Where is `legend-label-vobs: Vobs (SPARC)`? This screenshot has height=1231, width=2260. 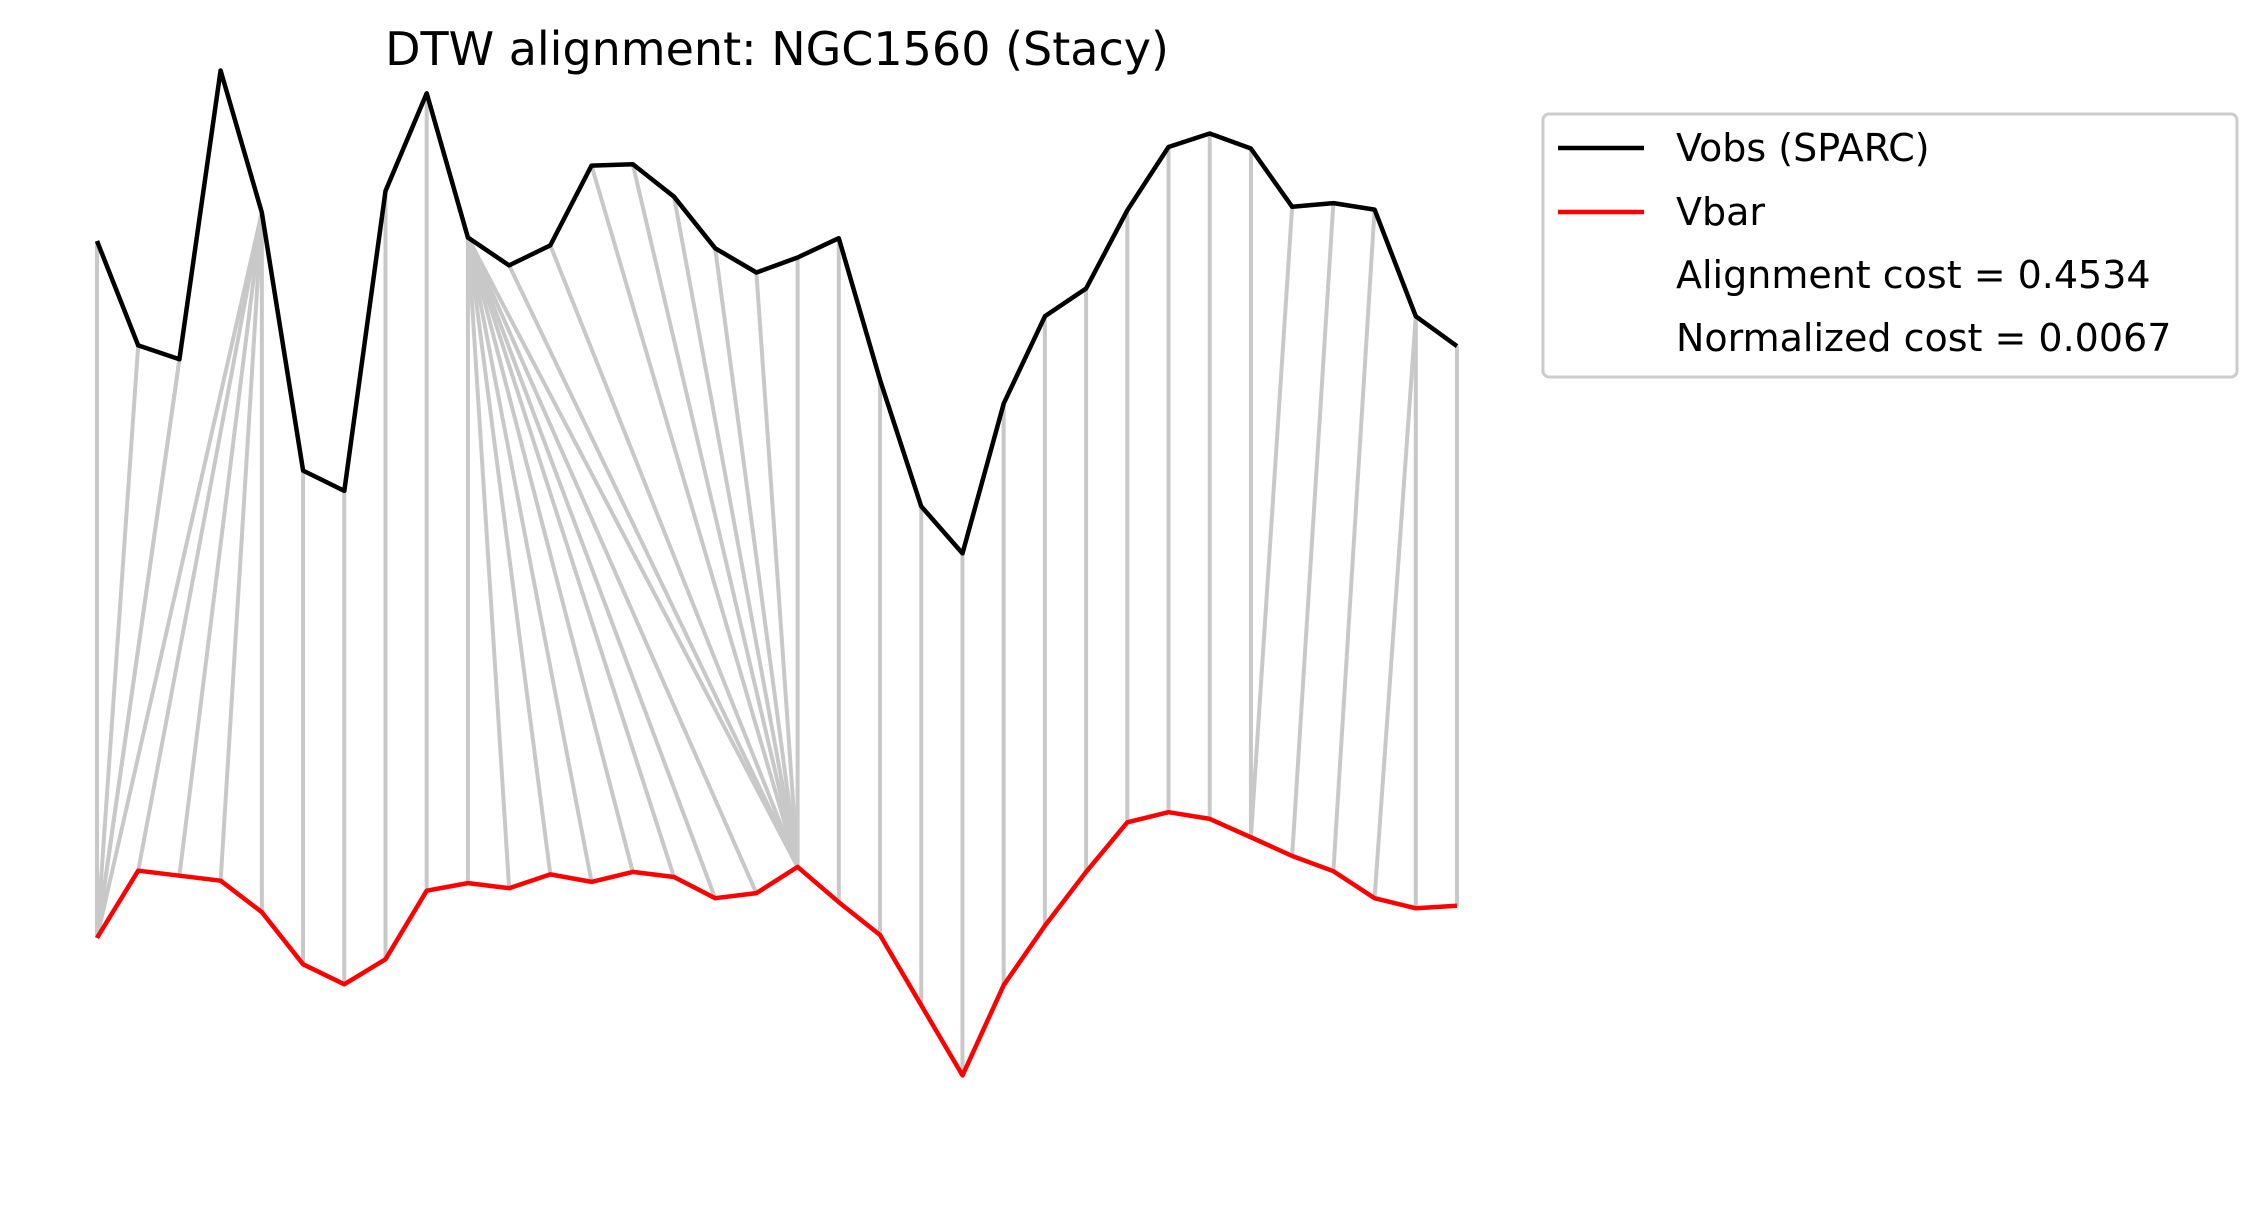 legend-label-vobs: Vobs (SPARC) is located at coordinates (1803, 148).